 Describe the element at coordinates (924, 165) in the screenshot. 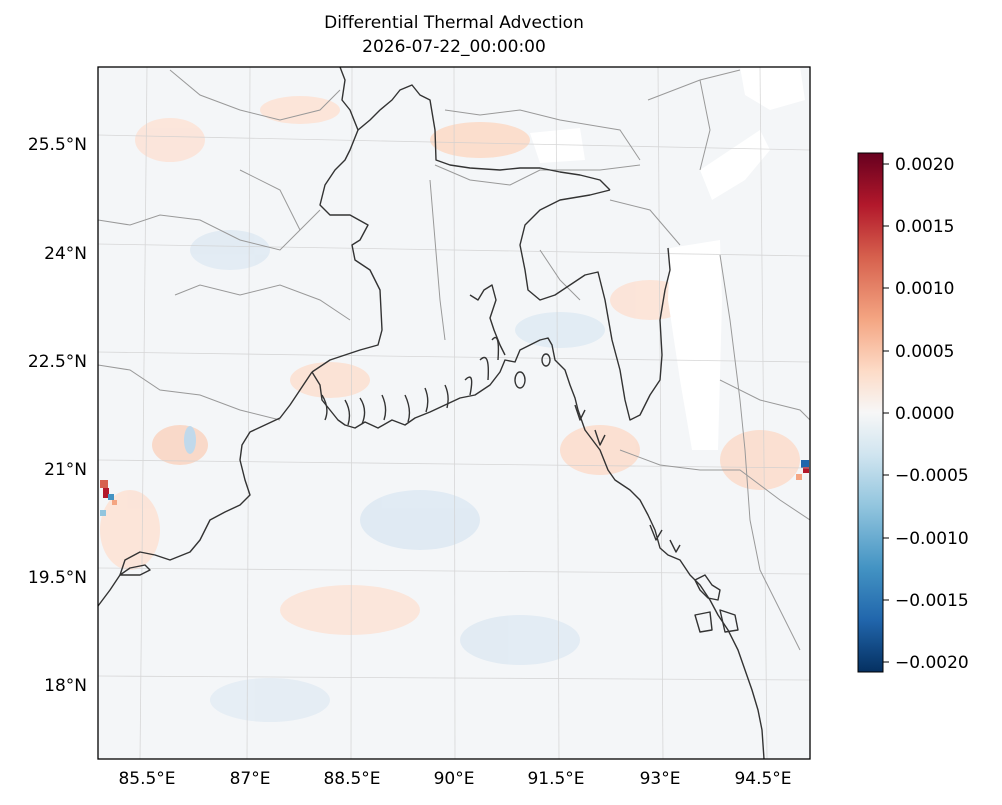

I see `colorbar-tick-label: 0.0020` at that location.